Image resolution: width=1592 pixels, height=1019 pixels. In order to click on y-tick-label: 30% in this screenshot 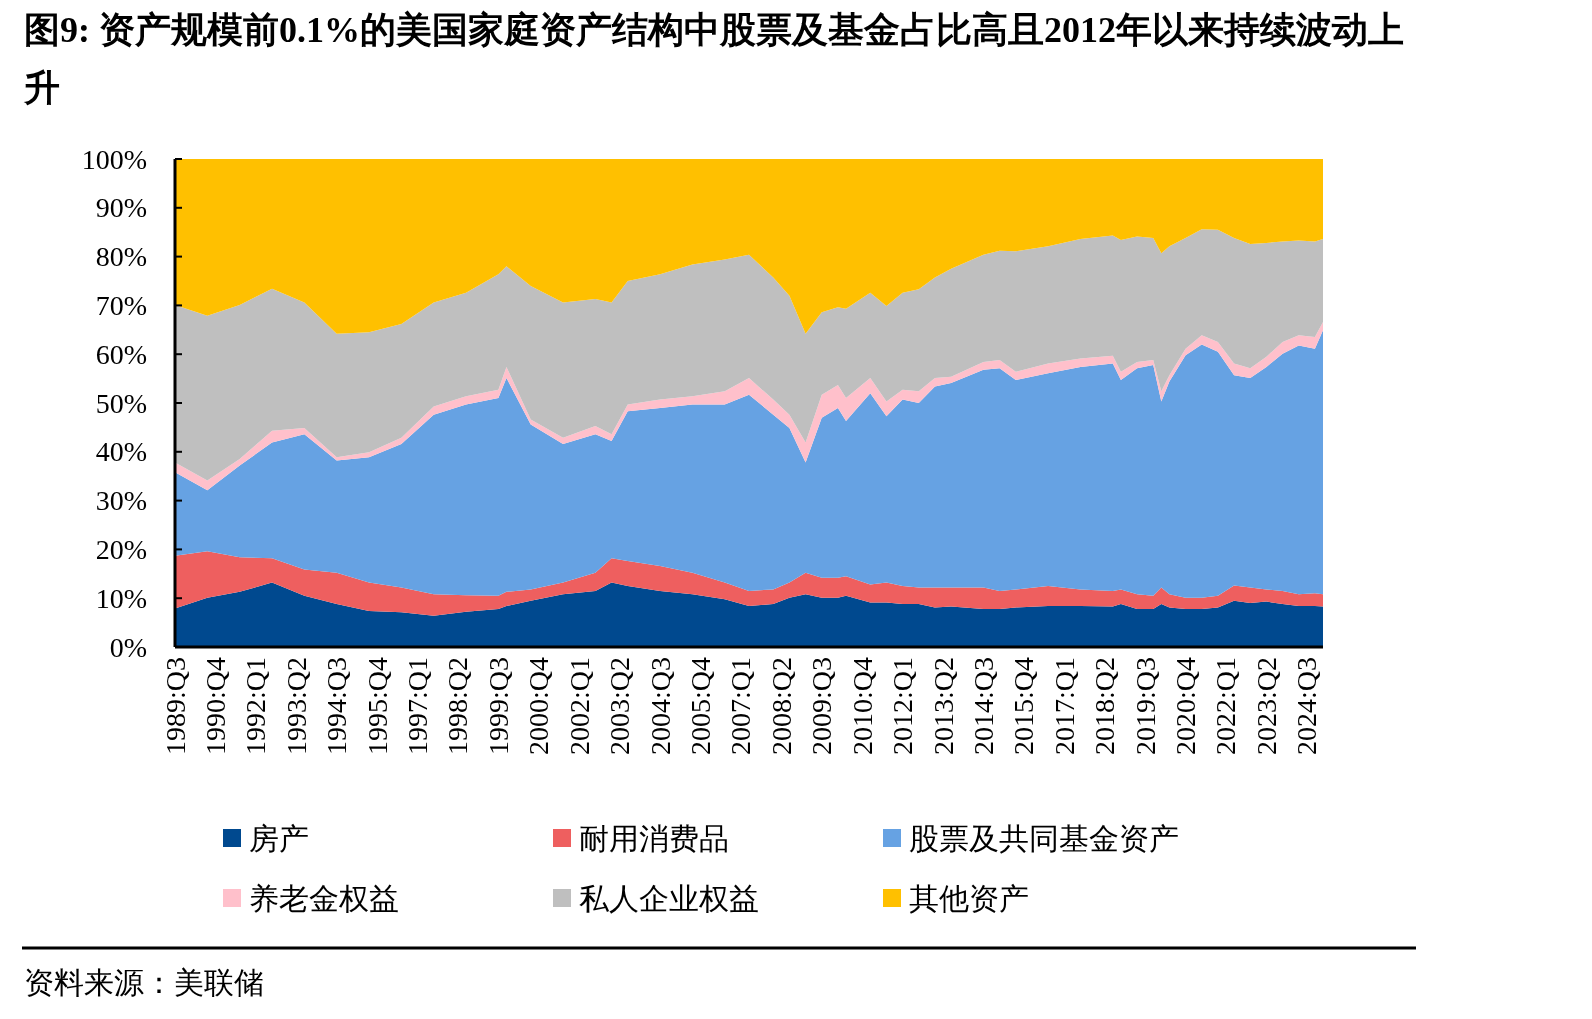, I will do `click(121, 501)`.